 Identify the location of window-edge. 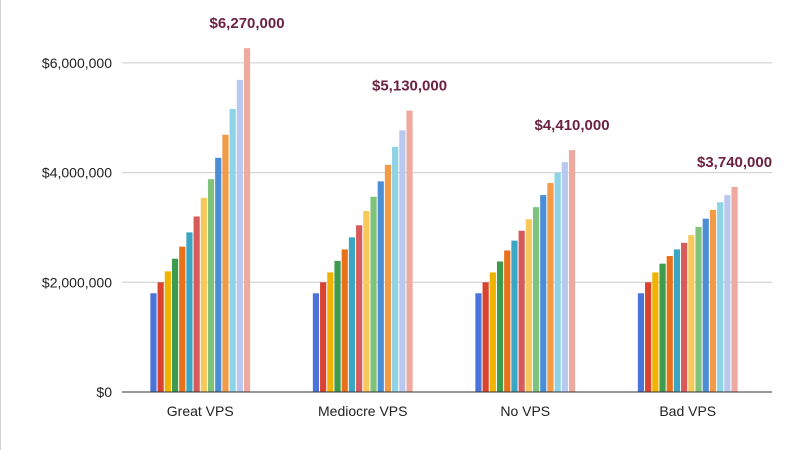
(0, 225).